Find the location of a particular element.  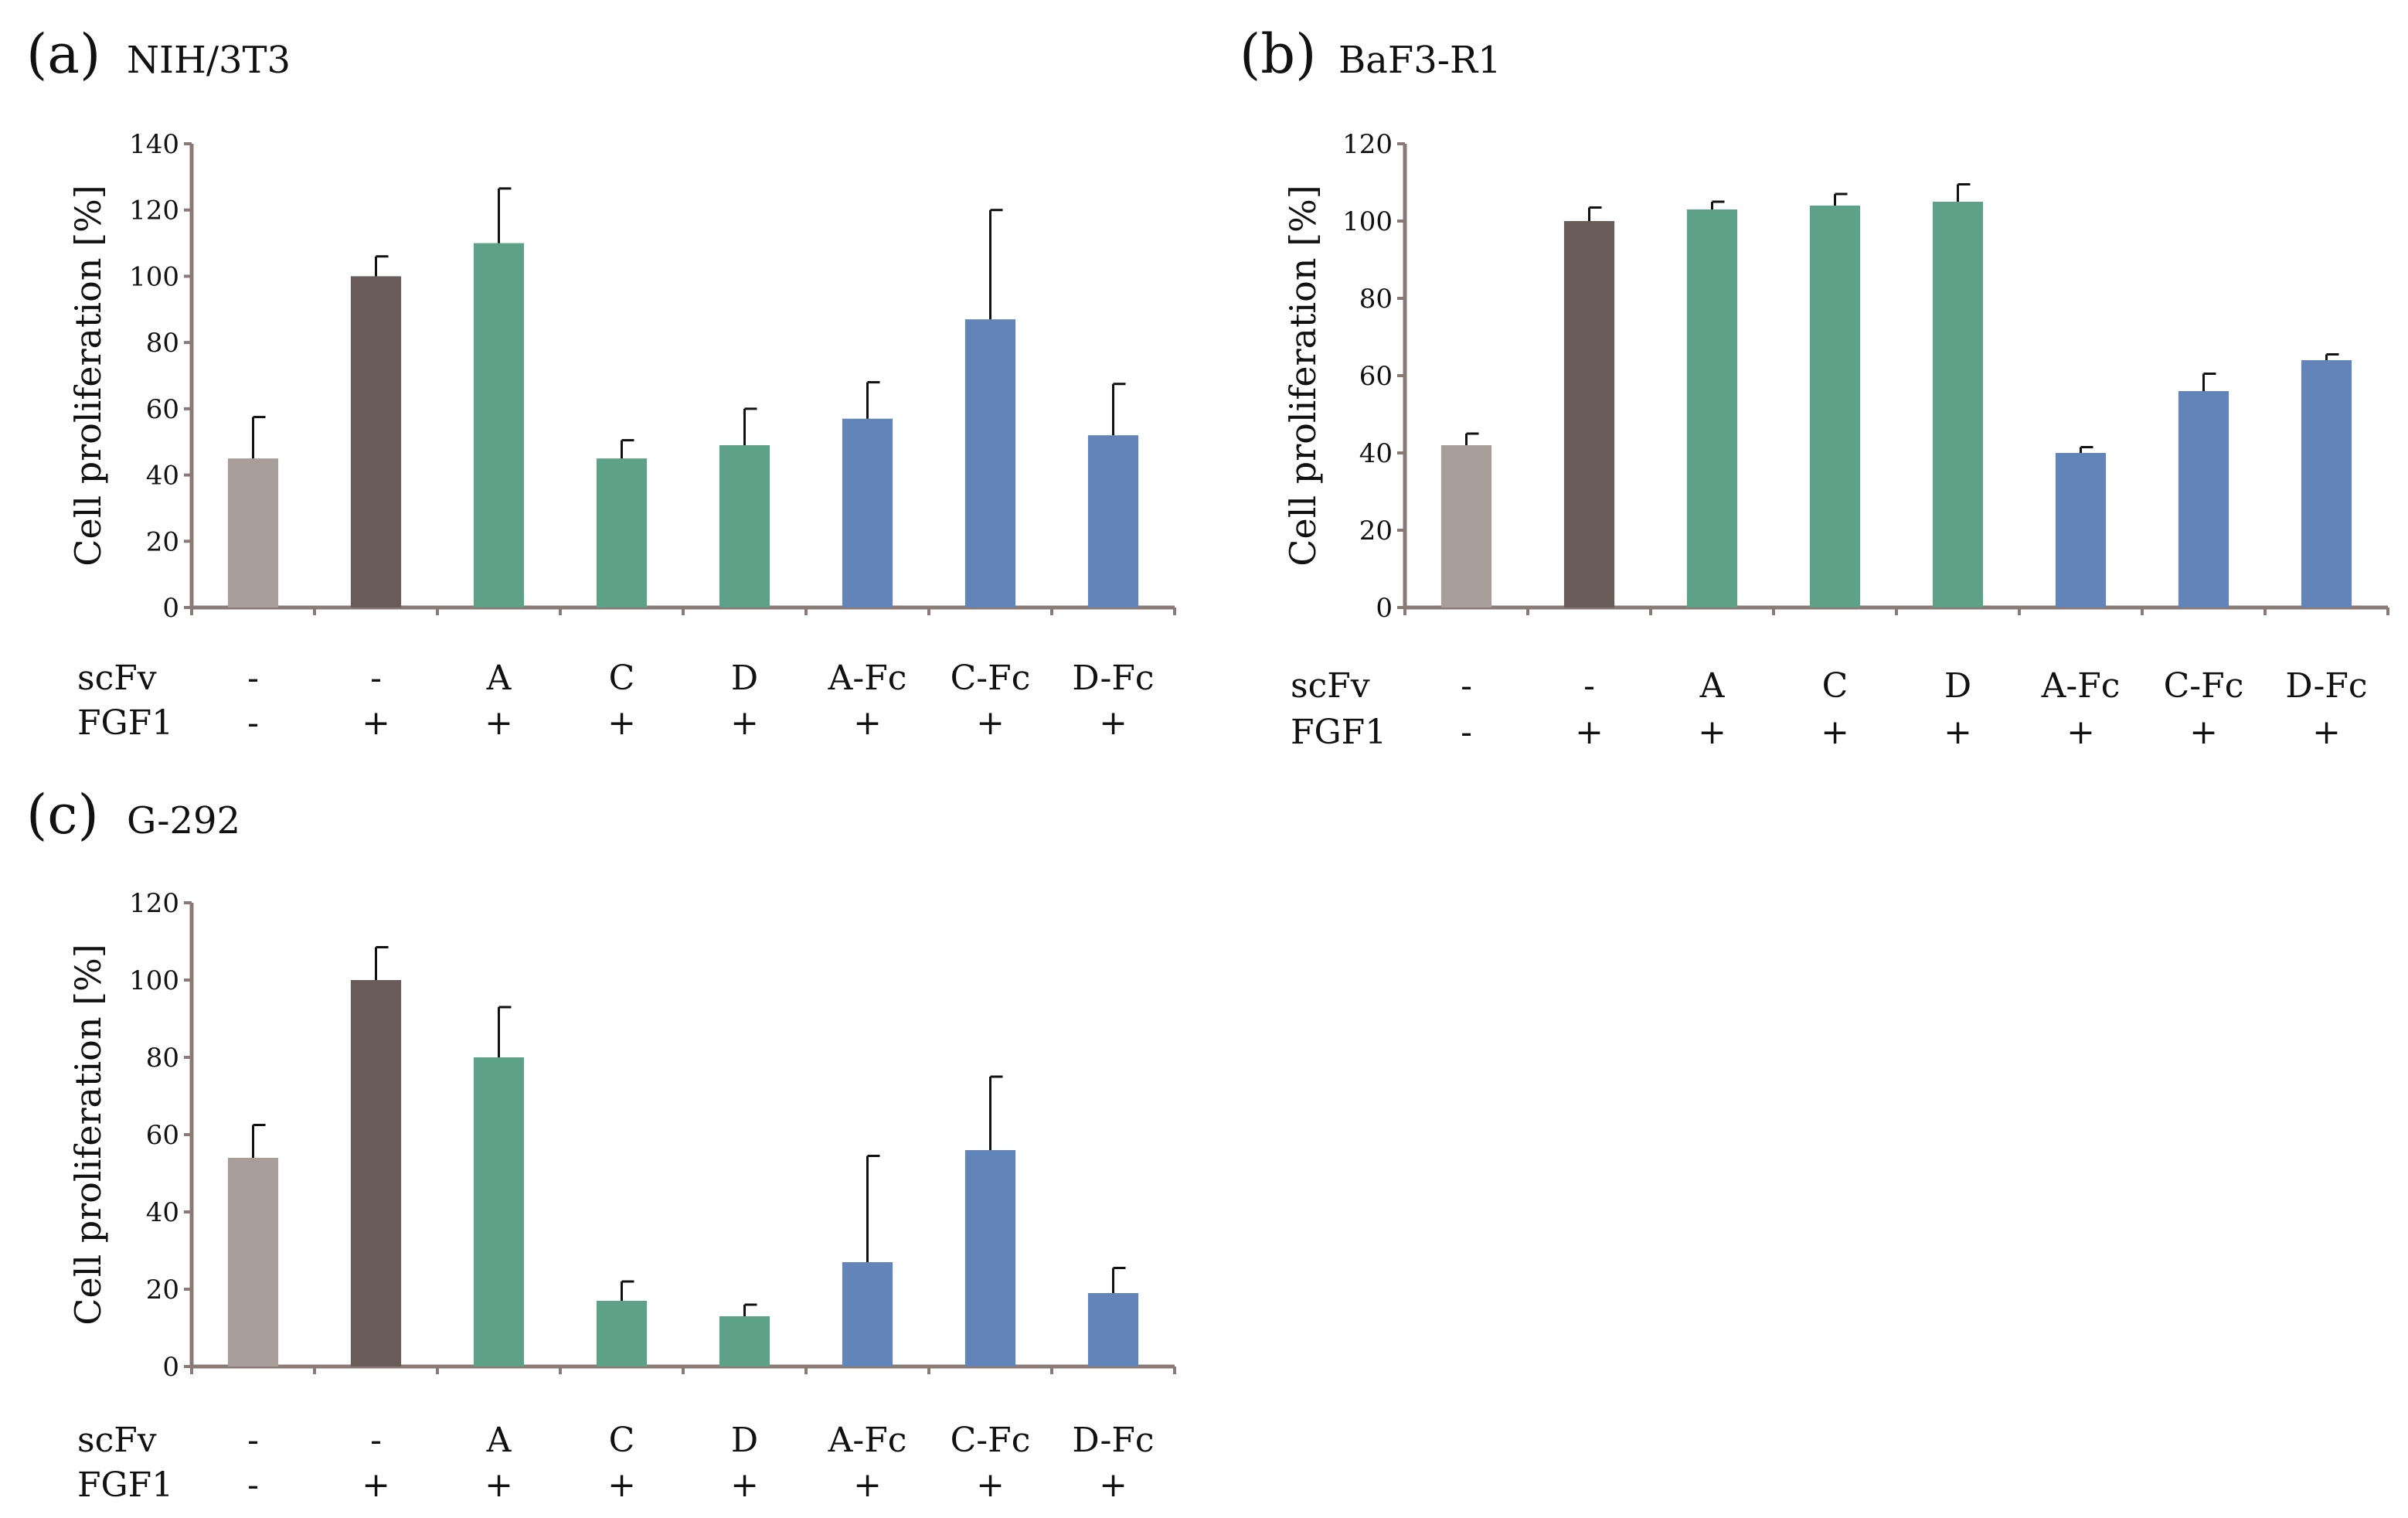

condition-fgf1-b-7: + is located at coordinates (2326, 732).